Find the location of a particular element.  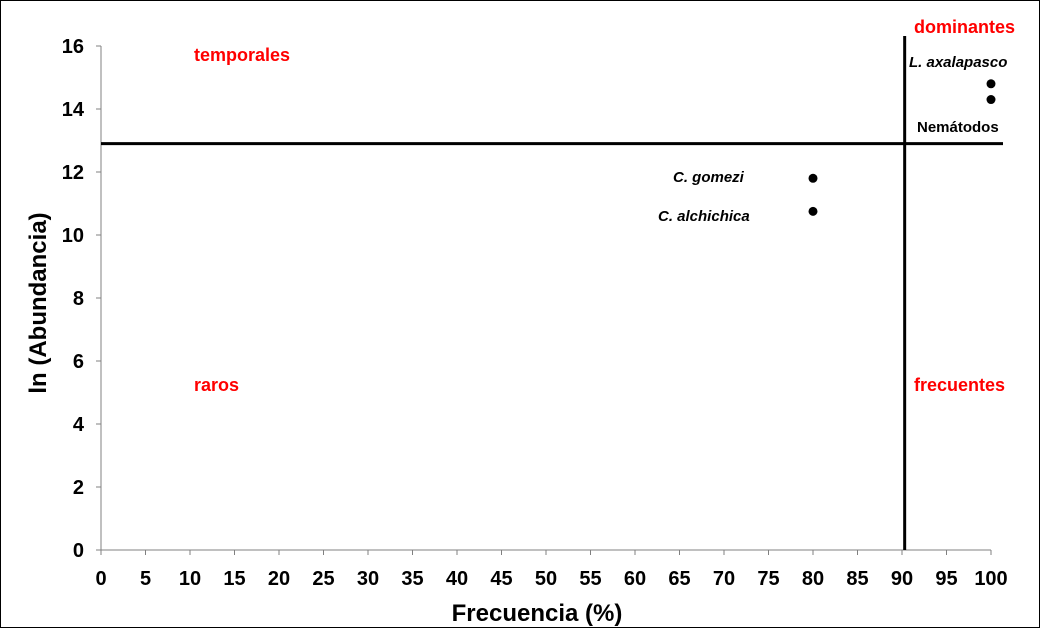

x-tick-label: 85 is located at coordinates (857, 579).